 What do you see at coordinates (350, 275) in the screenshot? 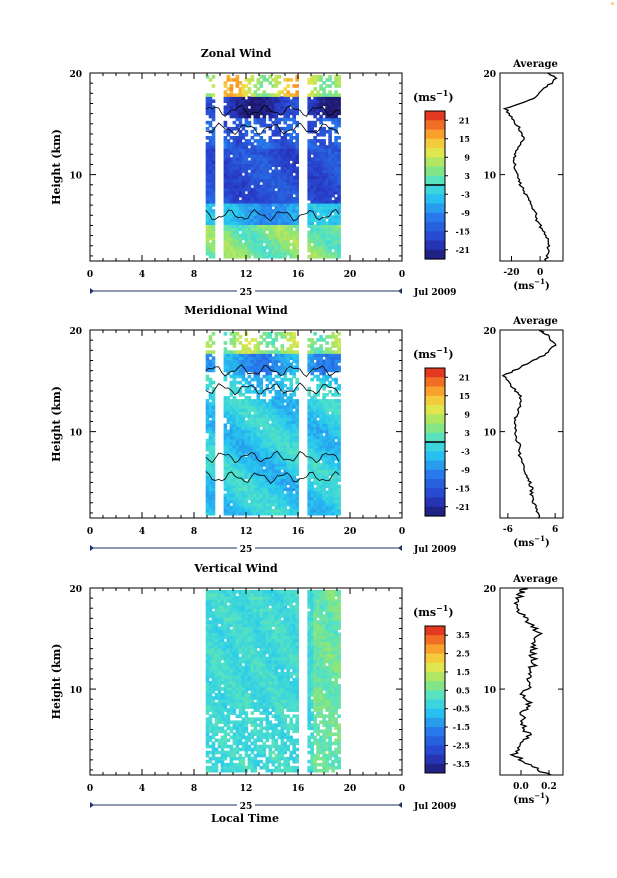
I see `x-tick-label: 20` at bounding box center [350, 275].